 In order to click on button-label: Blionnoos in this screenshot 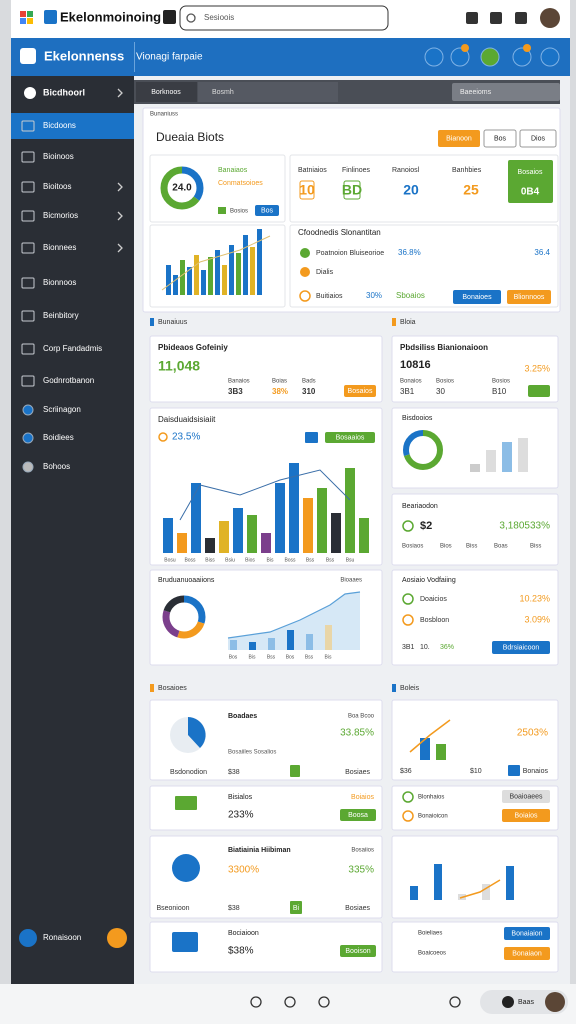, I will do `click(529, 297)`.